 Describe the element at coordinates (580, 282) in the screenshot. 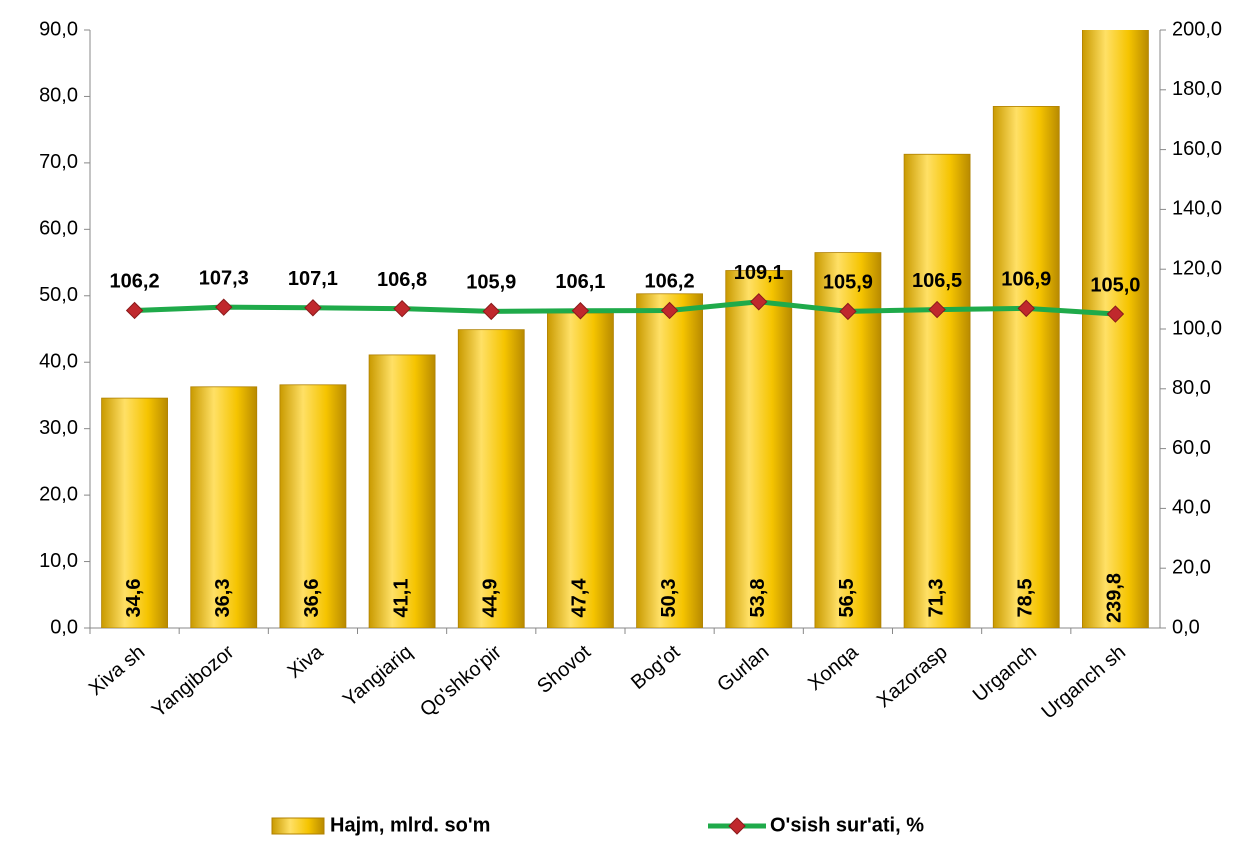

I see `line-value-label: 106,1` at that location.